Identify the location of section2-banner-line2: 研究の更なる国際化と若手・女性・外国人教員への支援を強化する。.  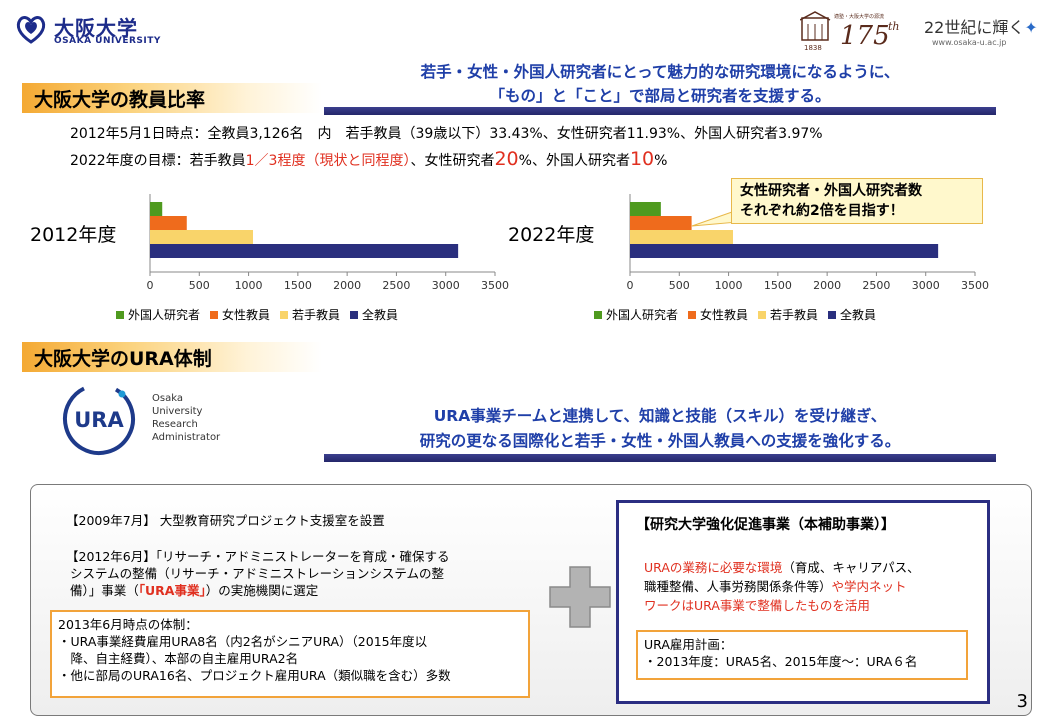
(660, 441).